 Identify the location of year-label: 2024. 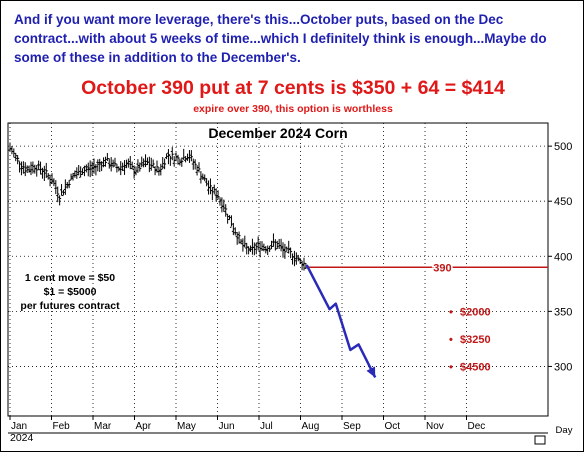
(22, 438).